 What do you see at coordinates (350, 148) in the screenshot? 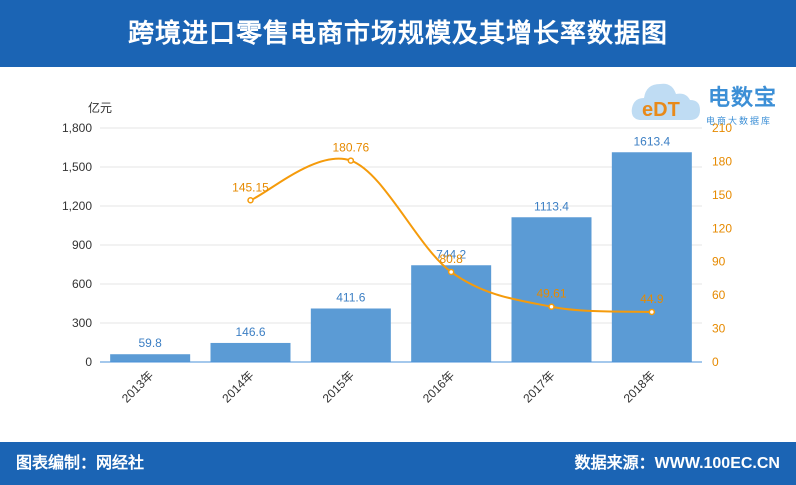
I see `growth-value-label: 180.76` at bounding box center [350, 148].